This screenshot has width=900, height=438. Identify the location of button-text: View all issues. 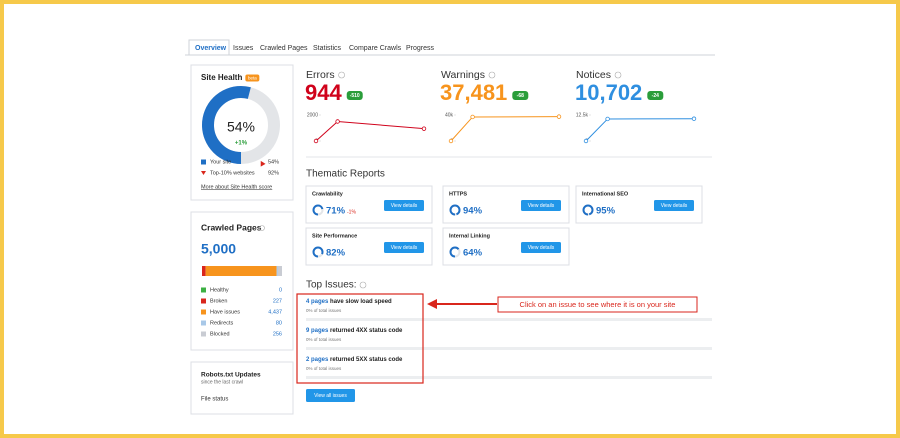
(330, 396).